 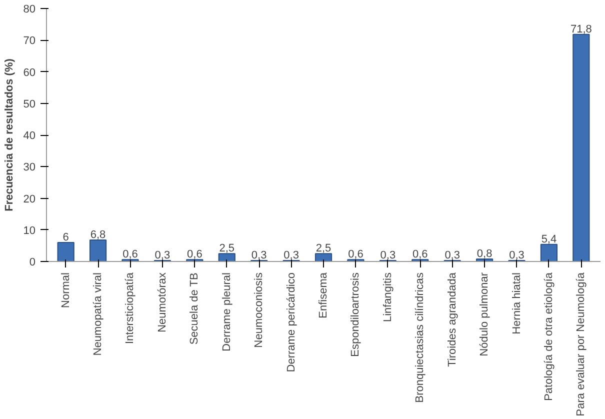 I want to click on y-tick-label: 80, so click(x=29, y=10).